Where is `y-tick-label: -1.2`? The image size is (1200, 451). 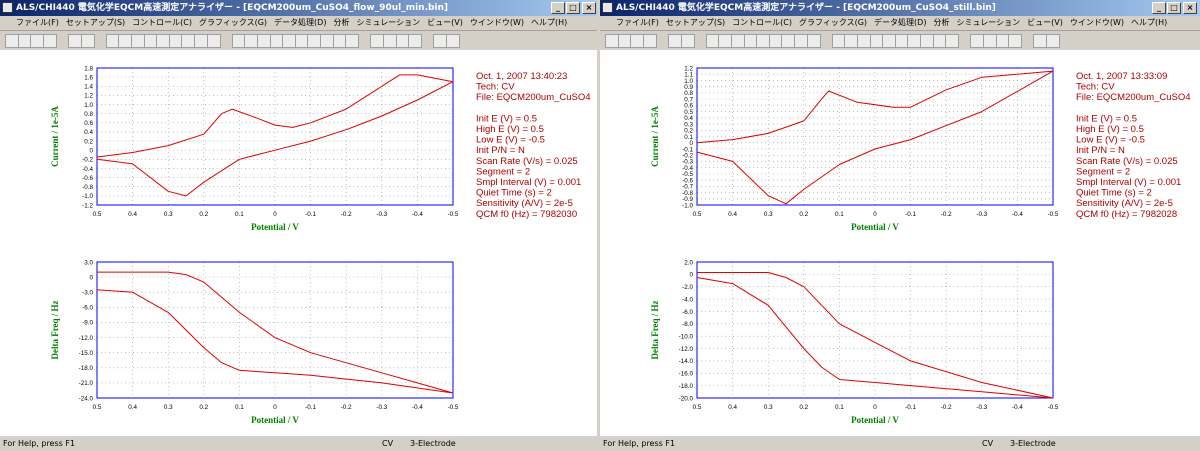
y-tick-label: -1.2 is located at coordinates (87, 205).